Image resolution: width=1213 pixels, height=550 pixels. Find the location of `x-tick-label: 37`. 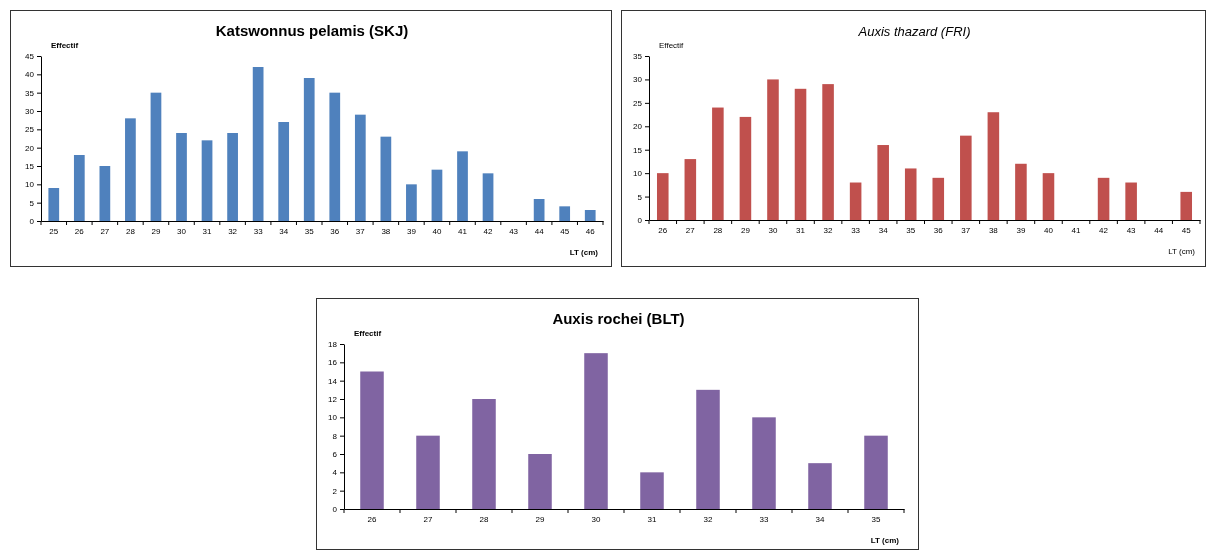

x-tick-label: 37 is located at coordinates (360, 231).